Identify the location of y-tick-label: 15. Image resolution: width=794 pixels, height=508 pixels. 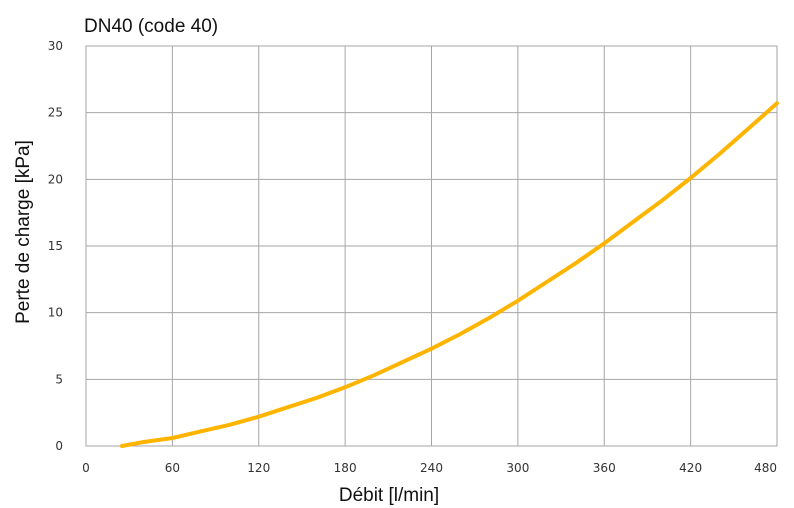
(55, 246).